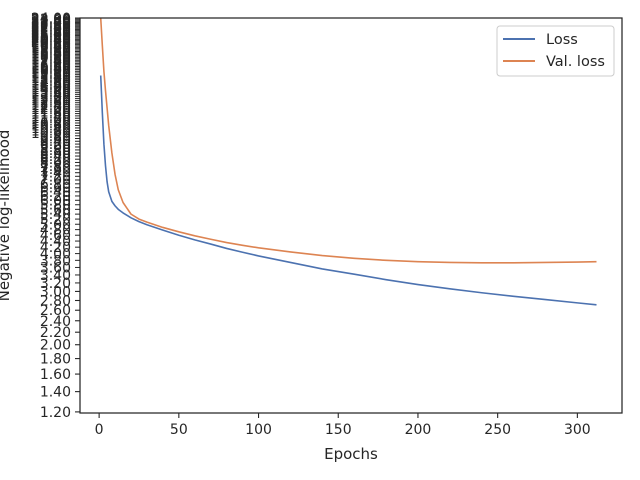 The image size is (640, 480). I want to click on legend-label-loss: Loss, so click(562, 40).